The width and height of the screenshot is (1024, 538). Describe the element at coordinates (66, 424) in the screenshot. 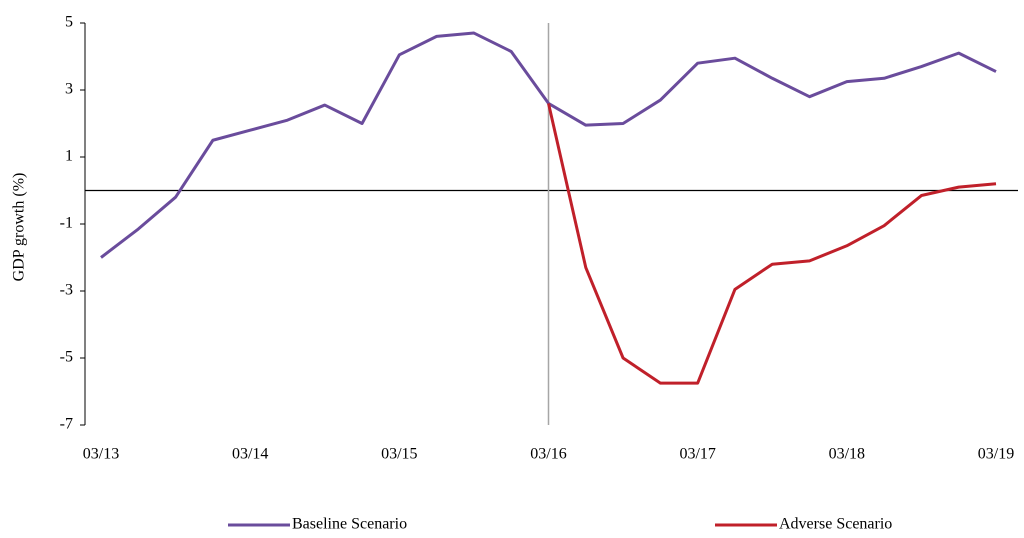

I see `y-tick-label: -7` at that location.